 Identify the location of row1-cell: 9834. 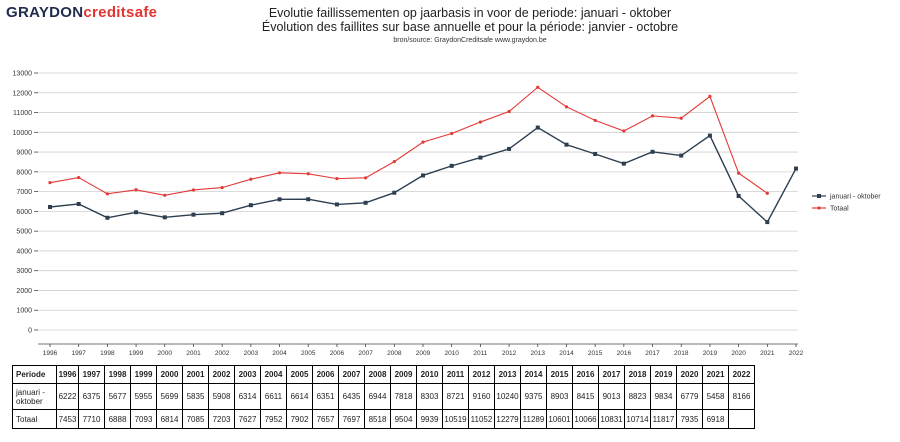
(663, 396).